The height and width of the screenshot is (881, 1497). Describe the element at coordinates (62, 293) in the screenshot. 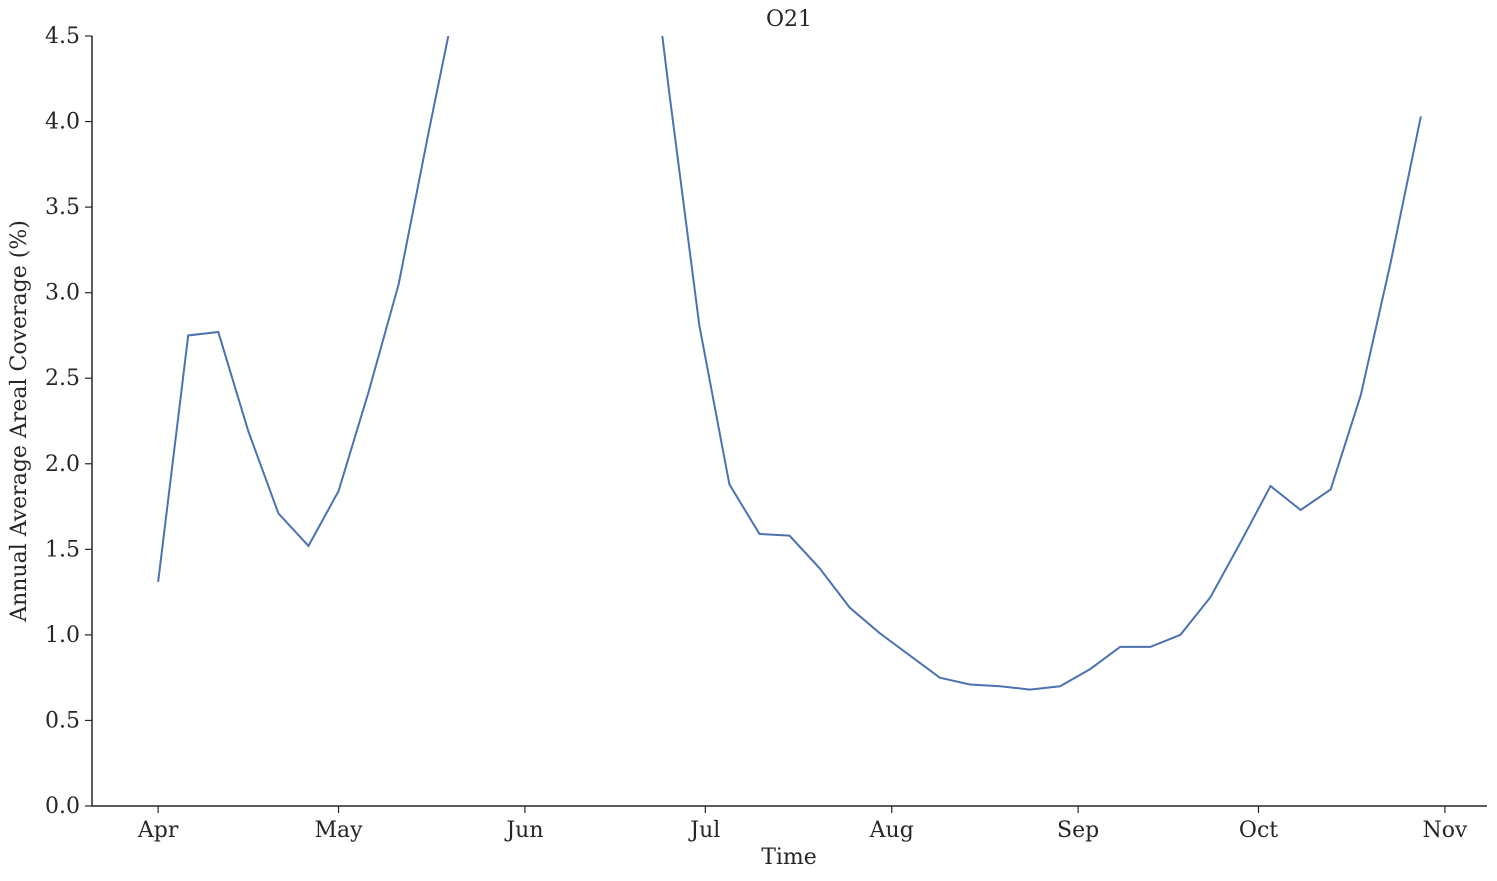

I see `y-tick-label: 3.0` at that location.